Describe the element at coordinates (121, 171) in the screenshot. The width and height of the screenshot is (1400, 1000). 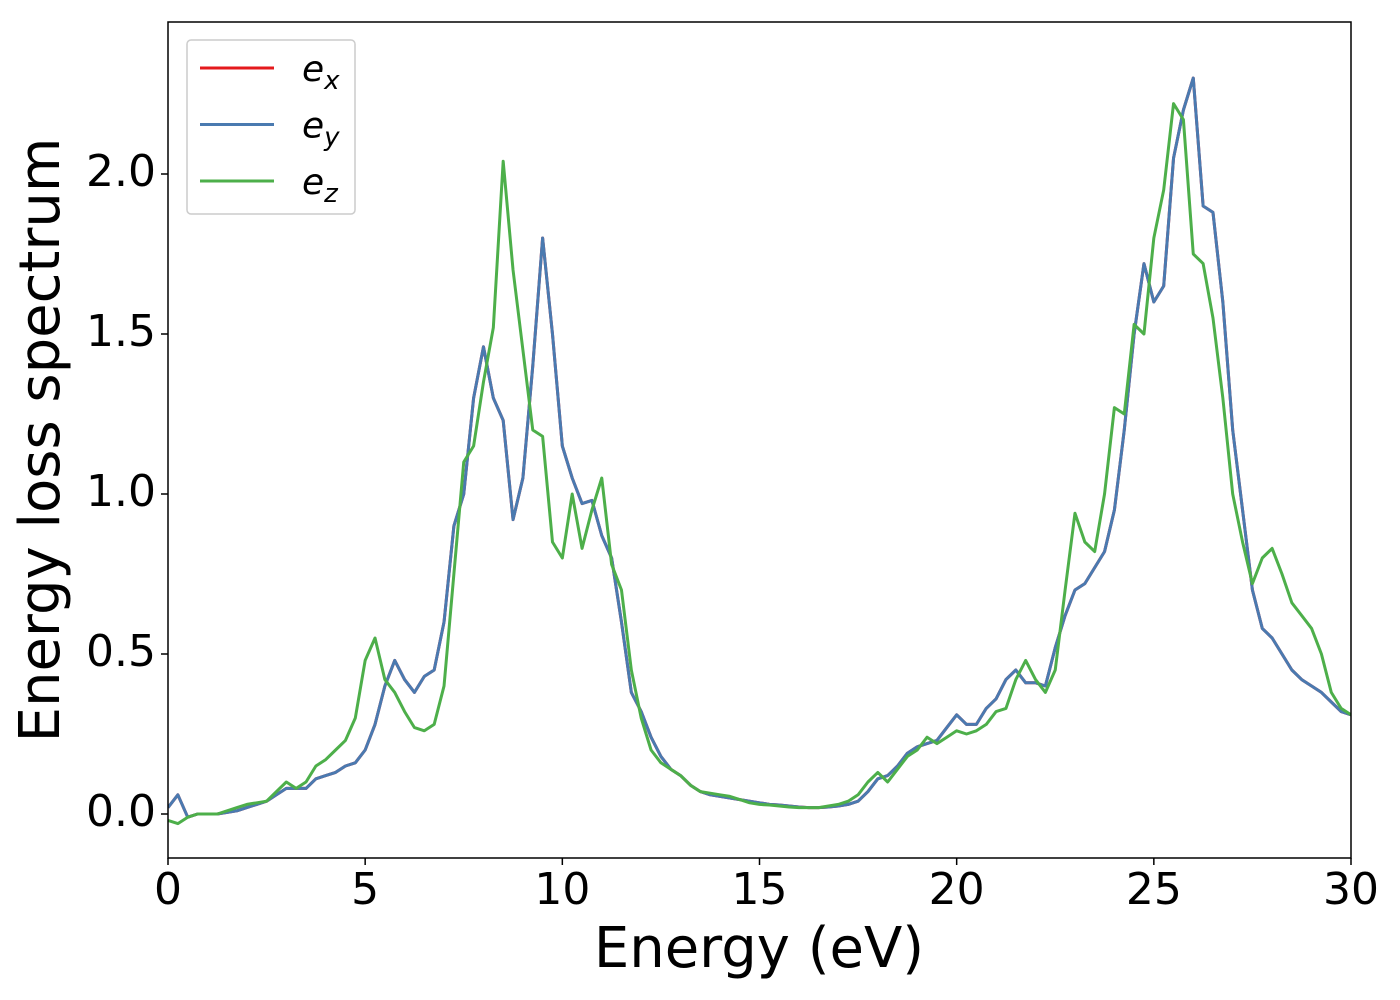
I see `y-tick-label: 2.0` at that location.